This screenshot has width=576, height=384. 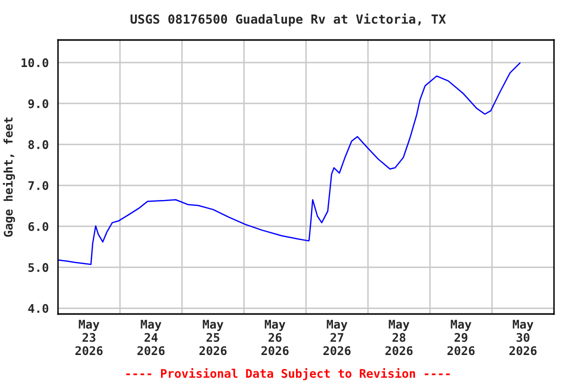 I want to click on y-tick-label: 7.0, so click(x=38, y=185).